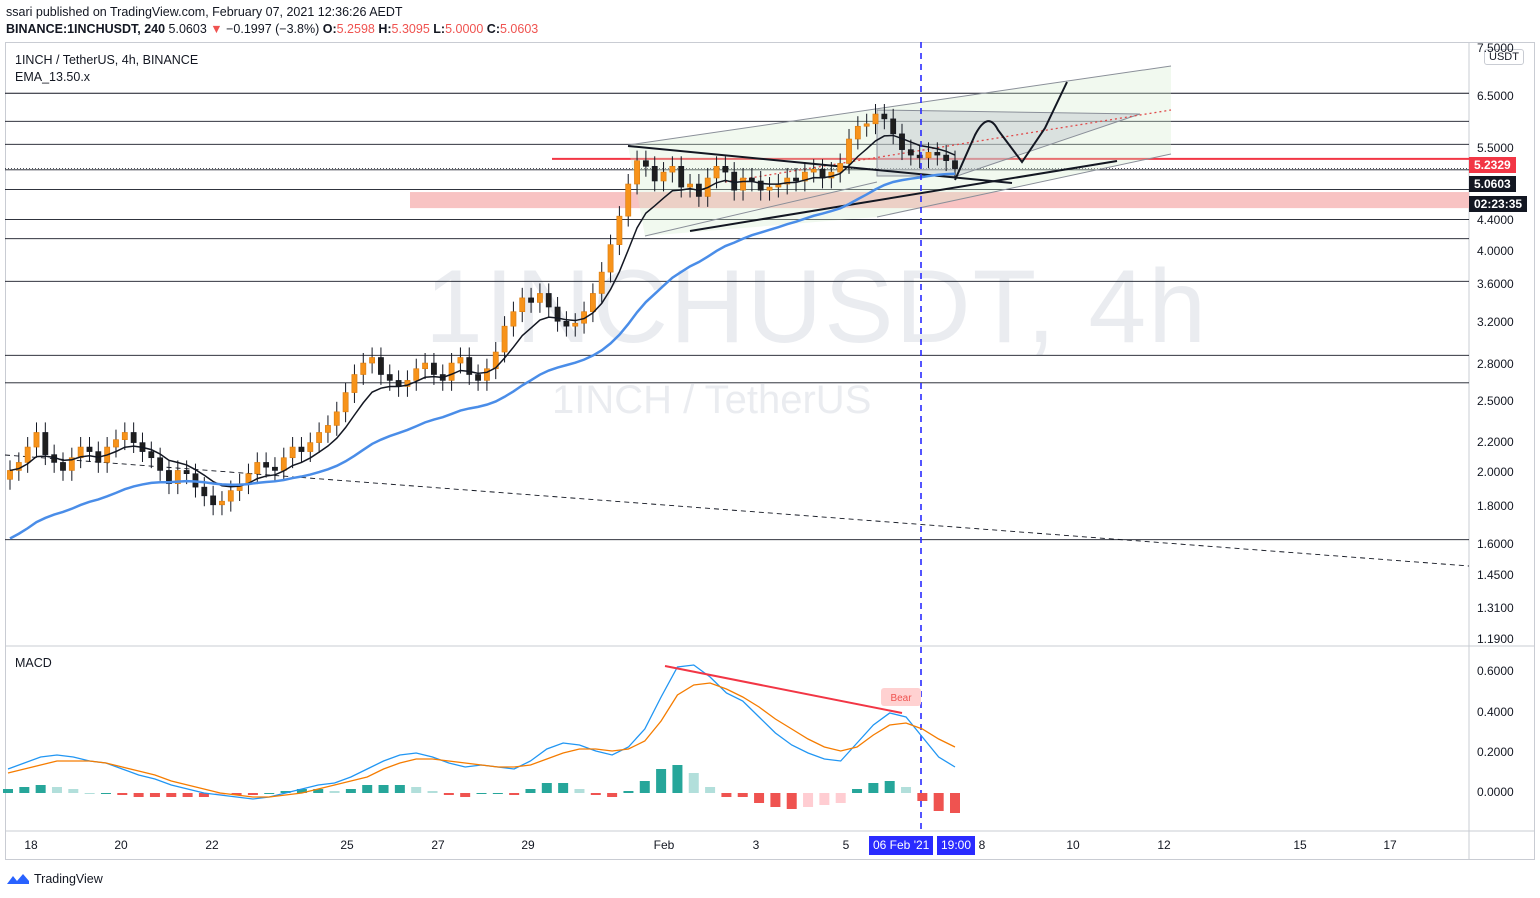  What do you see at coordinates (54, 879) in the screenshot?
I see `footer-brand: TradingView` at bounding box center [54, 879].